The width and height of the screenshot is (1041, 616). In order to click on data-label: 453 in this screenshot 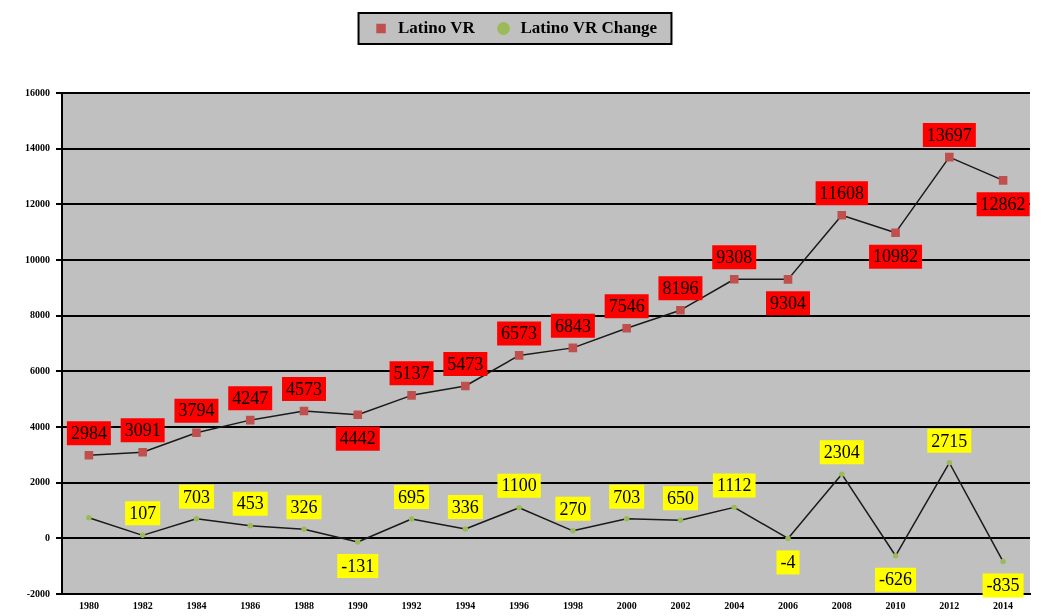, I will do `click(250, 503)`.